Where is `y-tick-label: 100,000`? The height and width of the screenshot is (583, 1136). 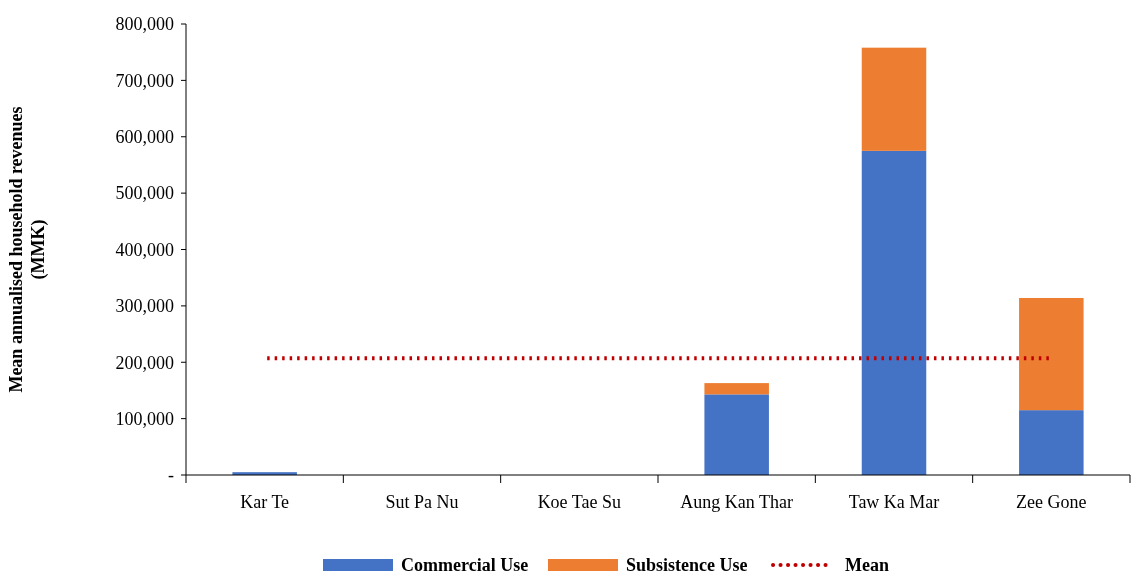
y-tick-label: 100,000 is located at coordinates (144, 418).